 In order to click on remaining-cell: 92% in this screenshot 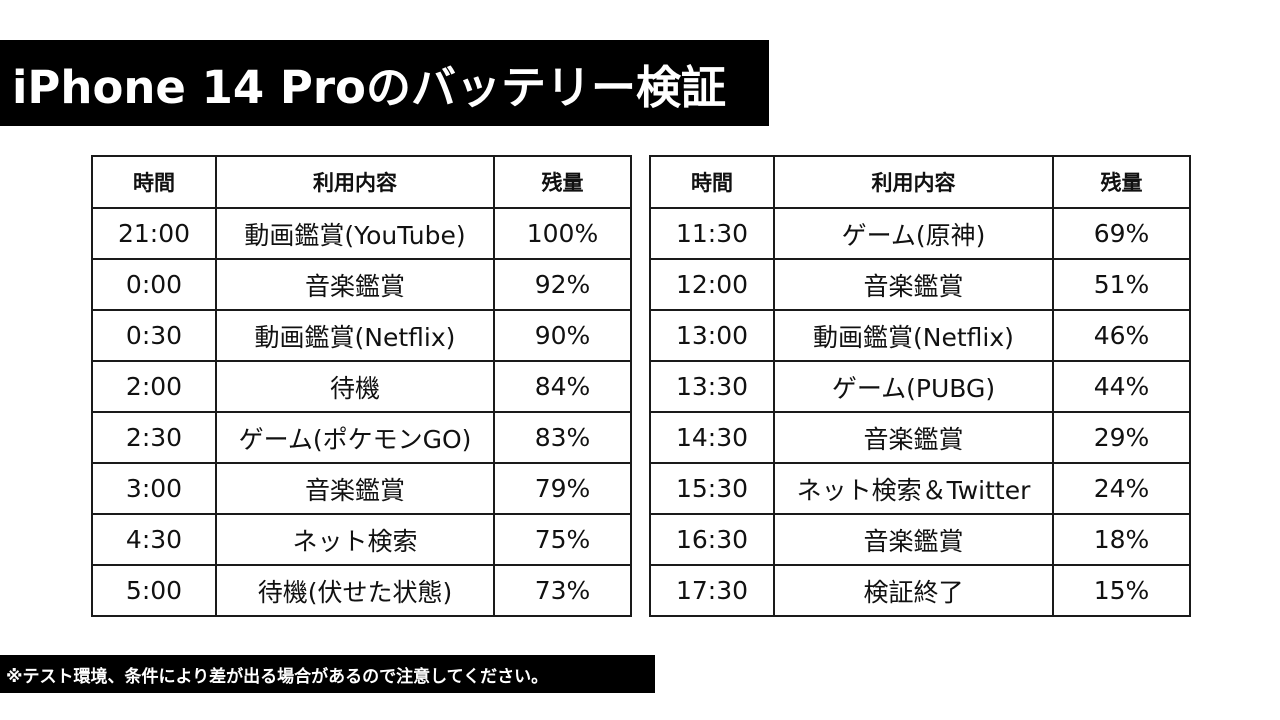, I will do `click(562, 284)`.